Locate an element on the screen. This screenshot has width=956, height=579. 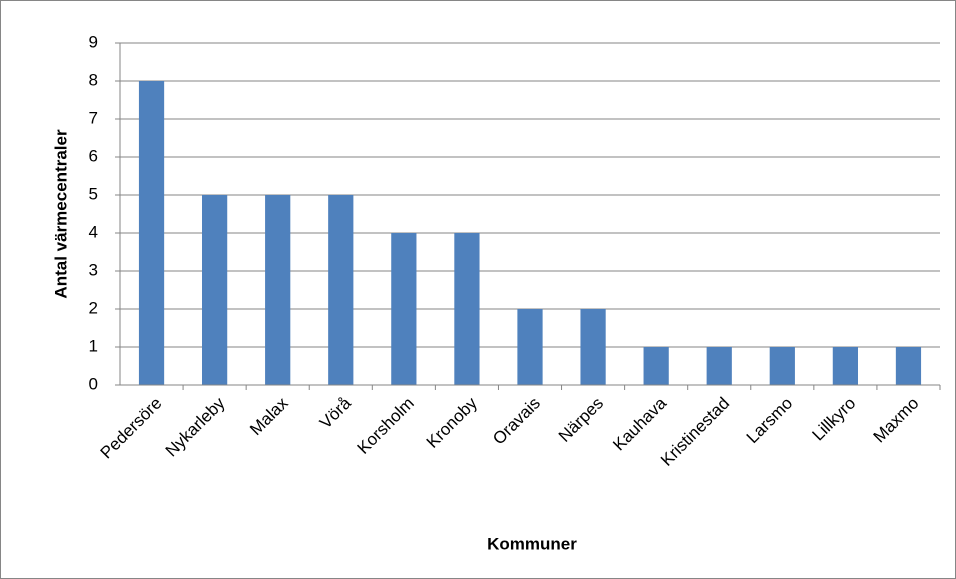
y-axis-label: Antal värmecentraler is located at coordinates (60, 214).